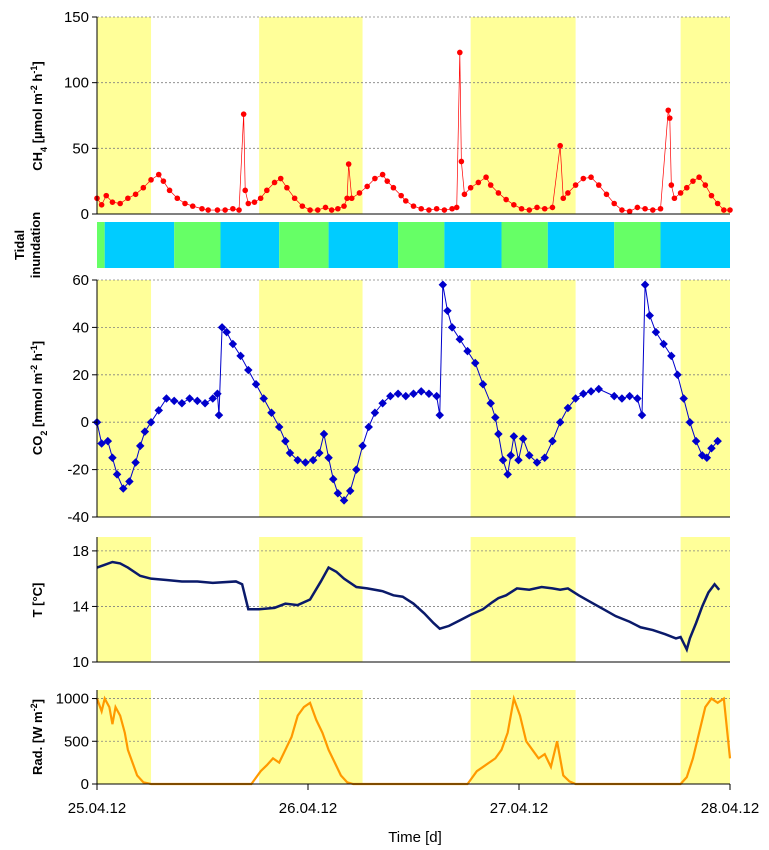 This screenshot has width=769, height=850. I want to click on ch4-axis-label-part: 4, so click(44, 149).